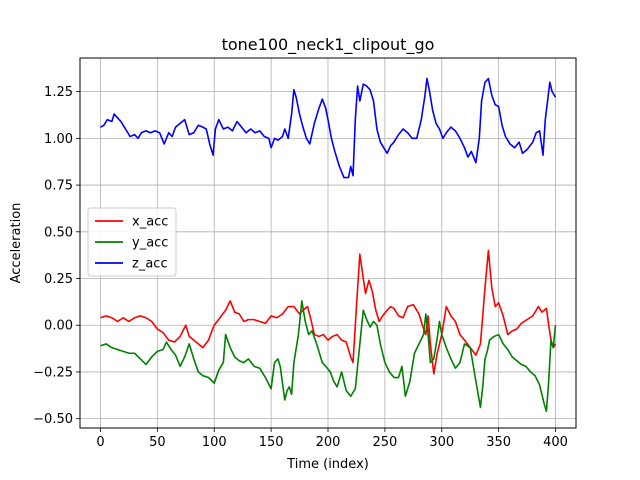 The width and height of the screenshot is (640, 480). What do you see at coordinates (214, 442) in the screenshot?
I see `x-tick-label: 100` at bounding box center [214, 442].